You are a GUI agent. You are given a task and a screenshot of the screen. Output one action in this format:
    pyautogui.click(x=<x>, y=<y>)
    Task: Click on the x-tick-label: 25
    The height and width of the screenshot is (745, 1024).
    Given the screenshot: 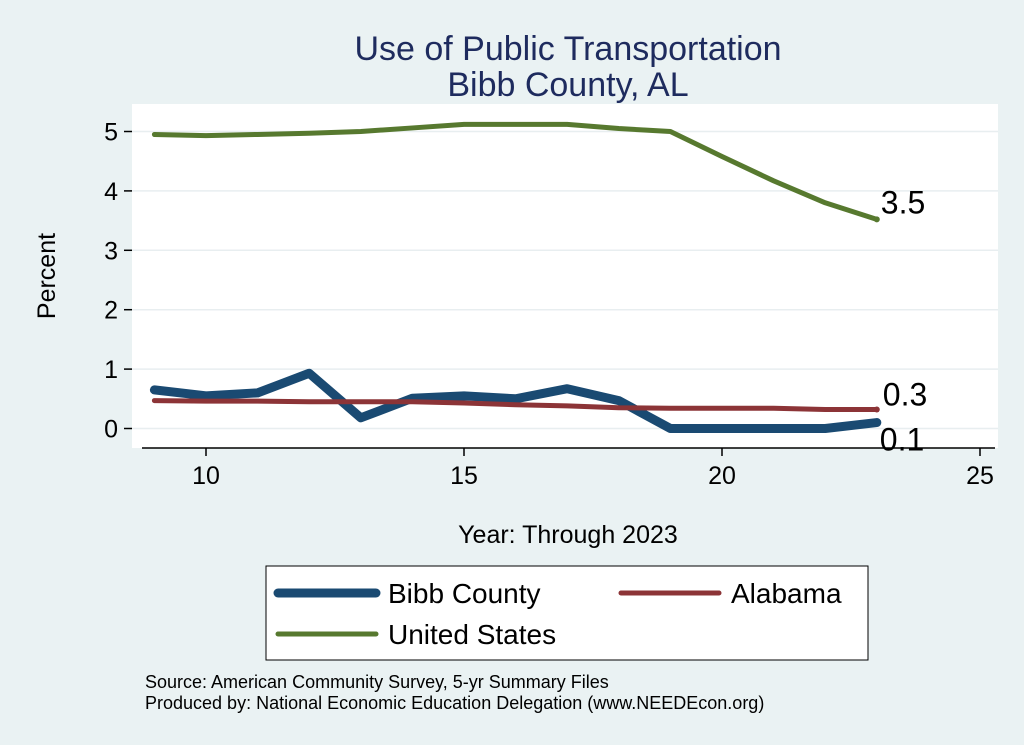 What is the action you would take?
    pyautogui.click(x=980, y=476)
    